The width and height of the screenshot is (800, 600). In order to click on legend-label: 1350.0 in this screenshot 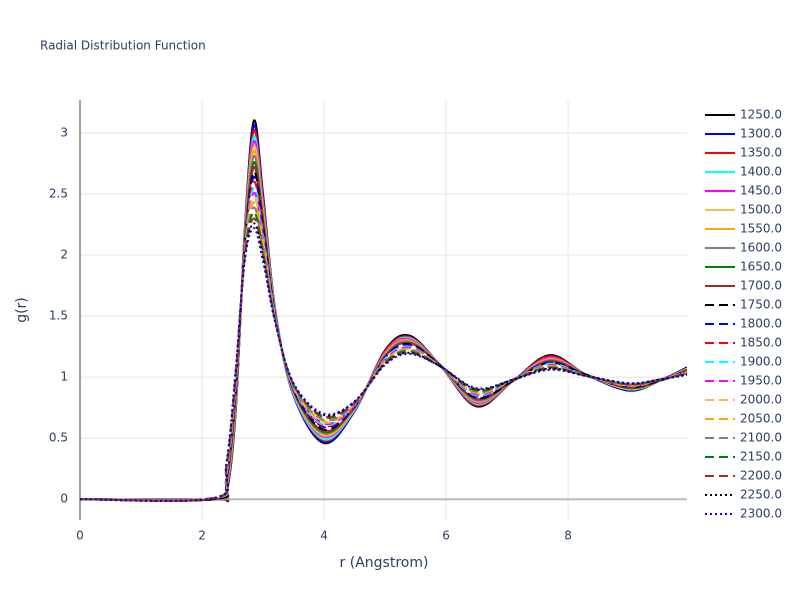, I will do `click(761, 153)`.